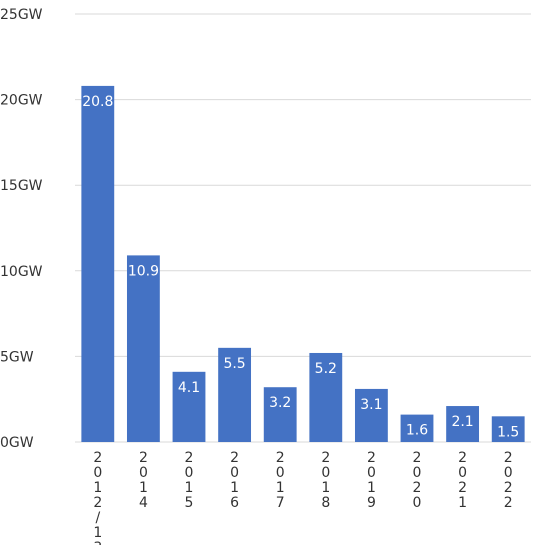 The width and height of the screenshot is (533, 545). What do you see at coordinates (234, 364) in the screenshot?
I see `data-label: 5.5` at bounding box center [234, 364].